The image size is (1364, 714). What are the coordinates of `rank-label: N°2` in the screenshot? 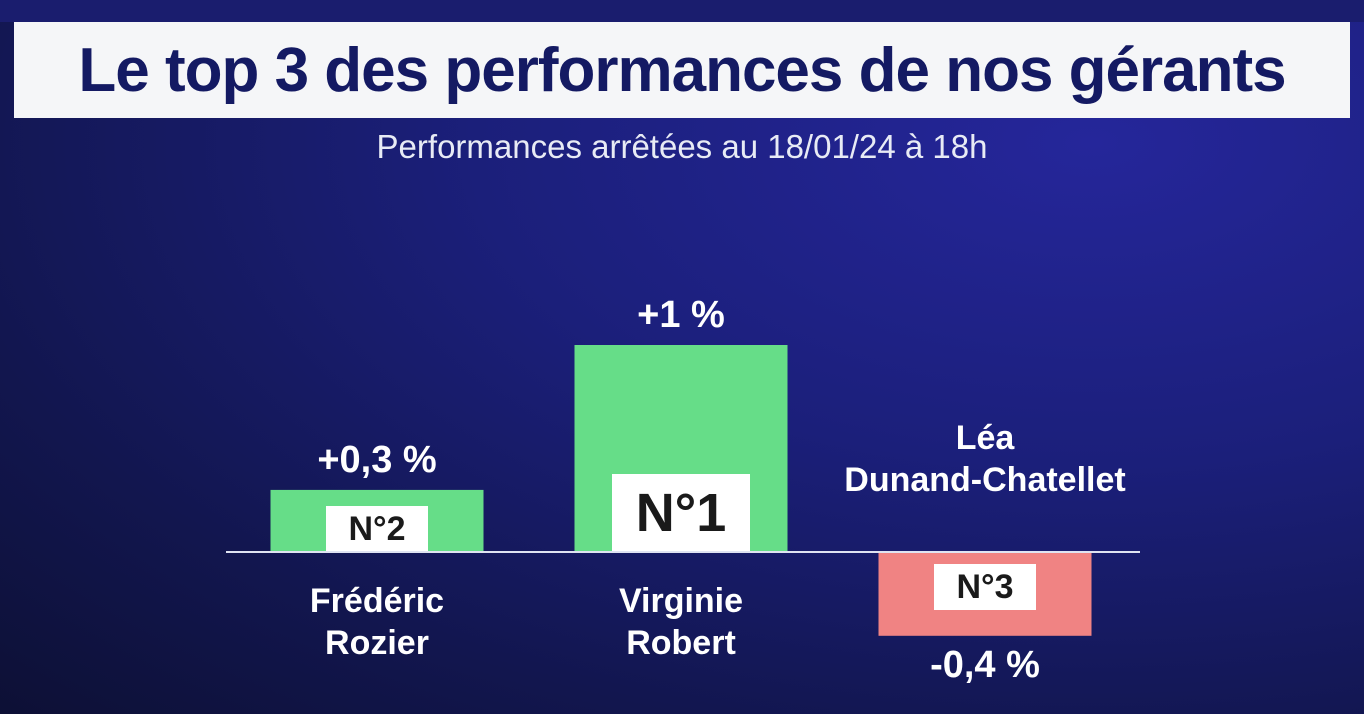 It's located at (376, 529).